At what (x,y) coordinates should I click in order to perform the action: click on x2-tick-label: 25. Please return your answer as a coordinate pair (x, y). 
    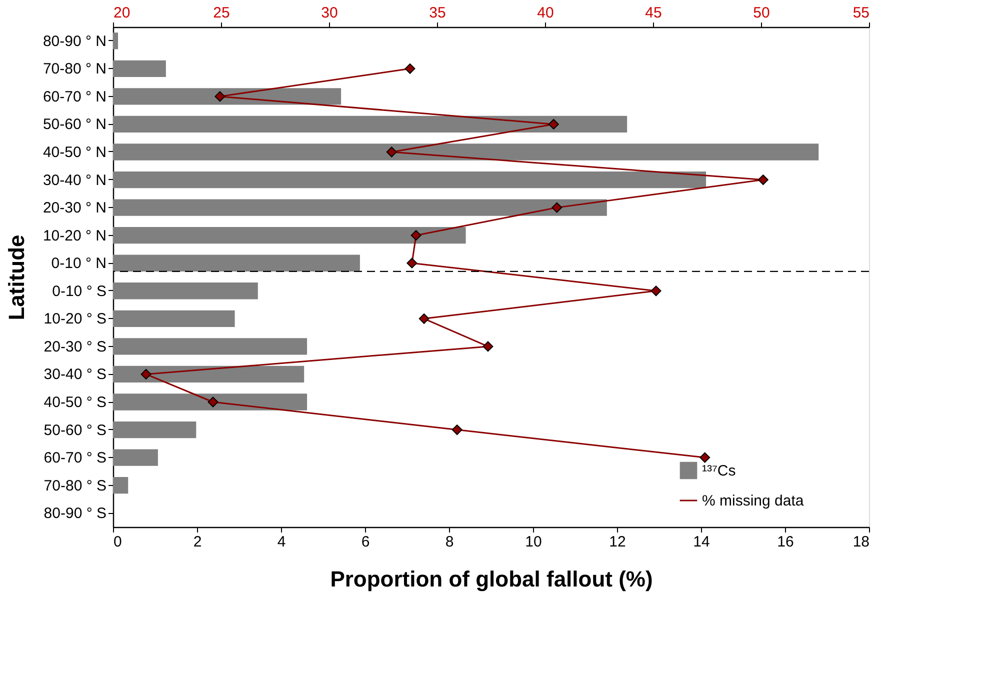
    Looking at the image, I should click on (221, 13).